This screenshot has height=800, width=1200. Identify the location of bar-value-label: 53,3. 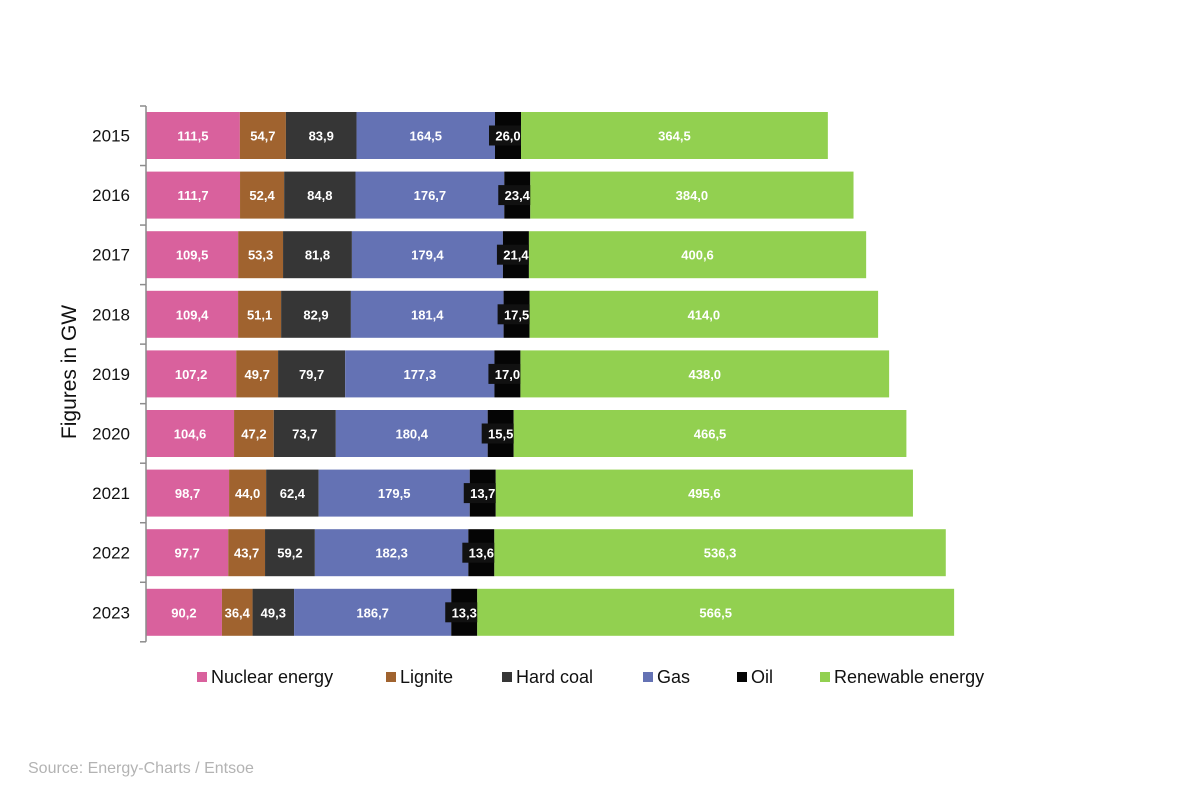
(260, 255).